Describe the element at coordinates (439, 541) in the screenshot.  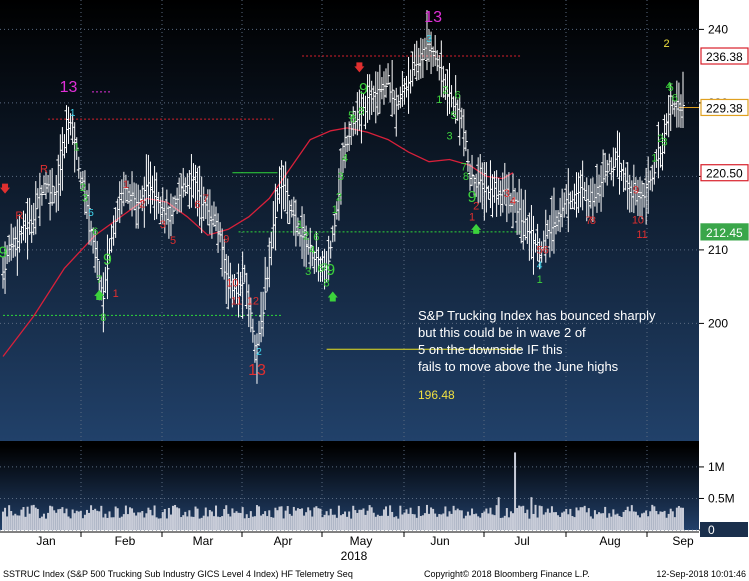
I see `x-tick-jun: Jun` at that location.